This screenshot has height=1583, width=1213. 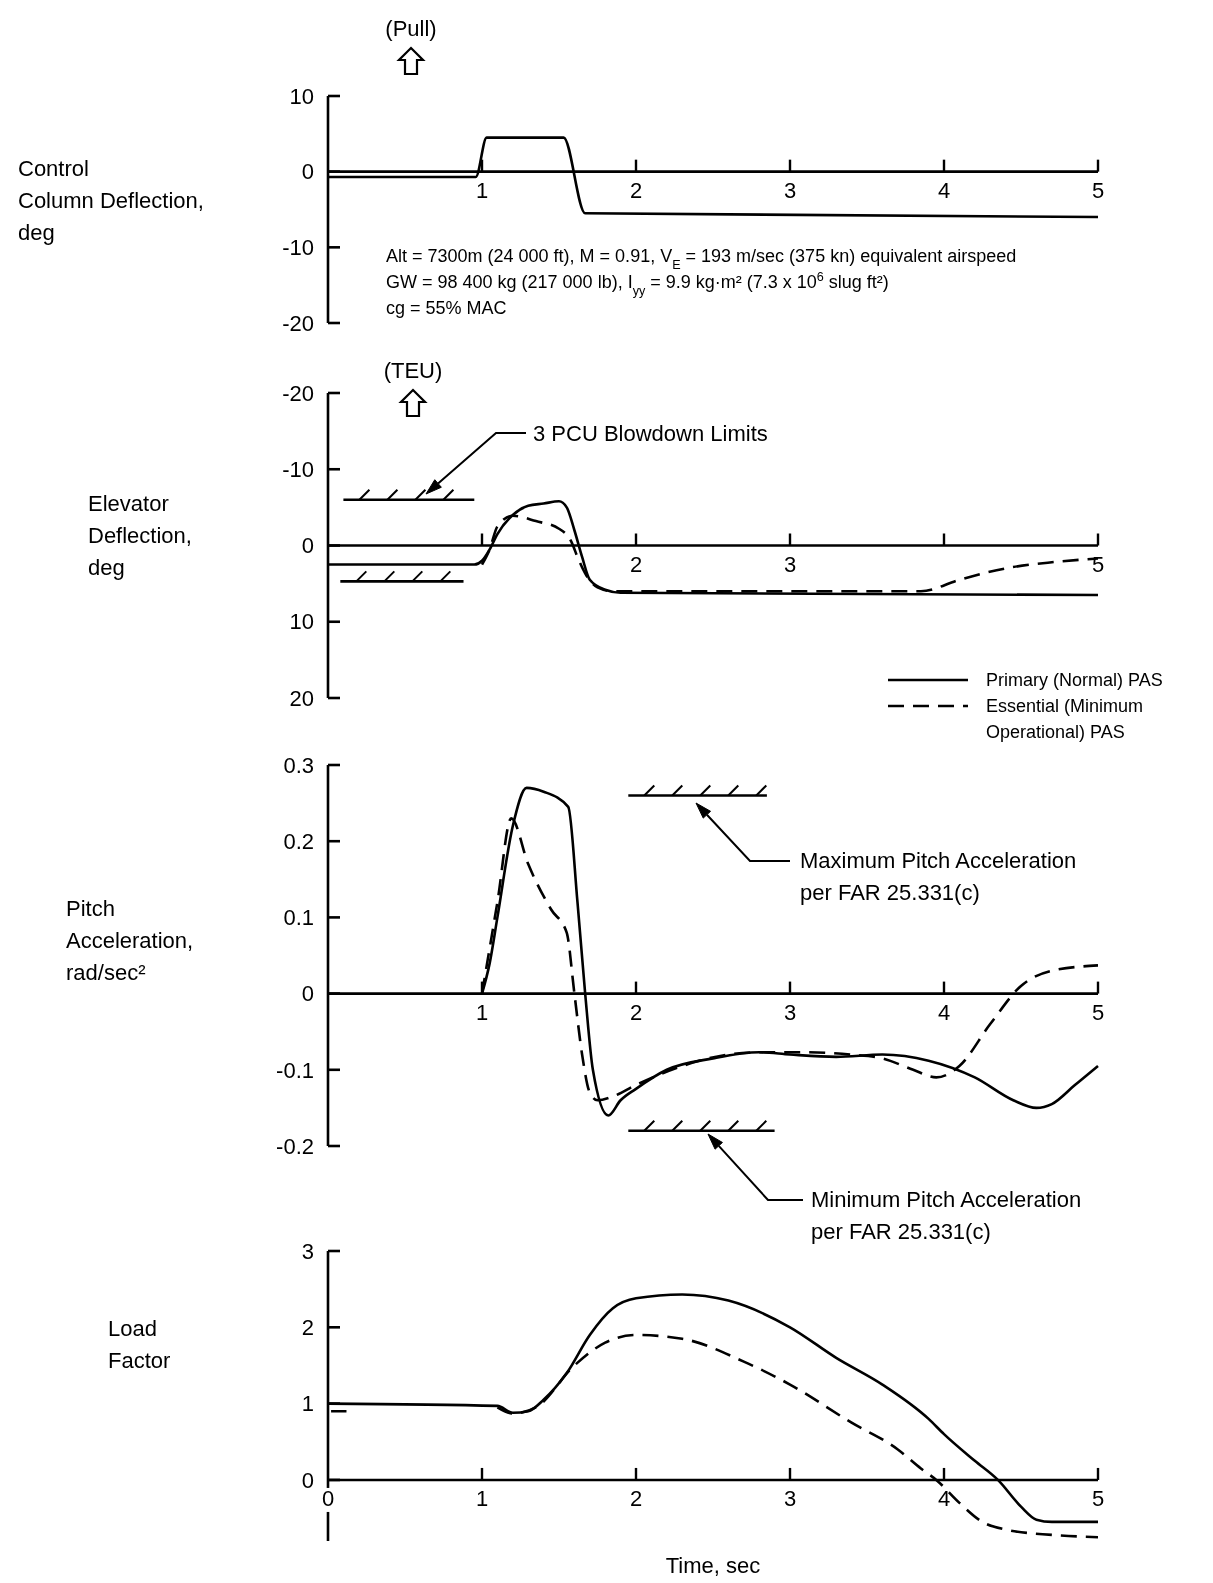 What do you see at coordinates (307, 1328) in the screenshot?
I see `y-tick-label: 2` at bounding box center [307, 1328].